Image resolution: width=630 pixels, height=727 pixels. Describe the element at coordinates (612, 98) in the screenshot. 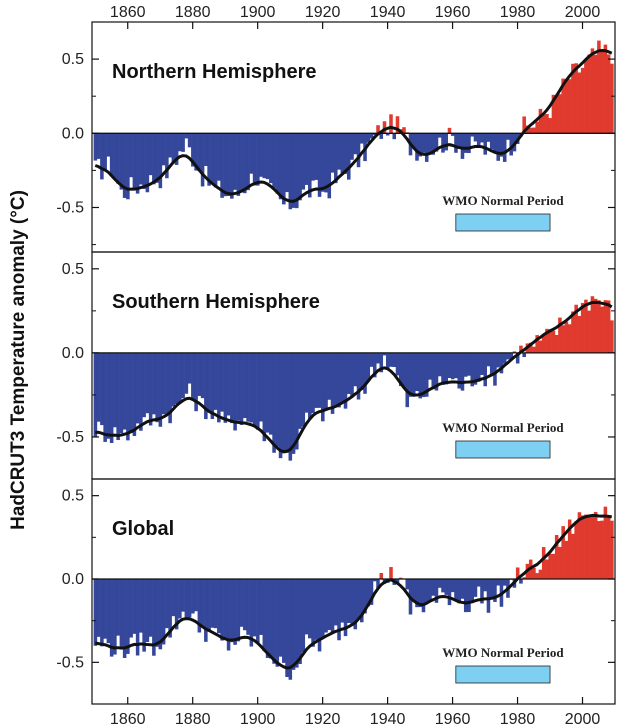

I see `bar-2009` at that location.